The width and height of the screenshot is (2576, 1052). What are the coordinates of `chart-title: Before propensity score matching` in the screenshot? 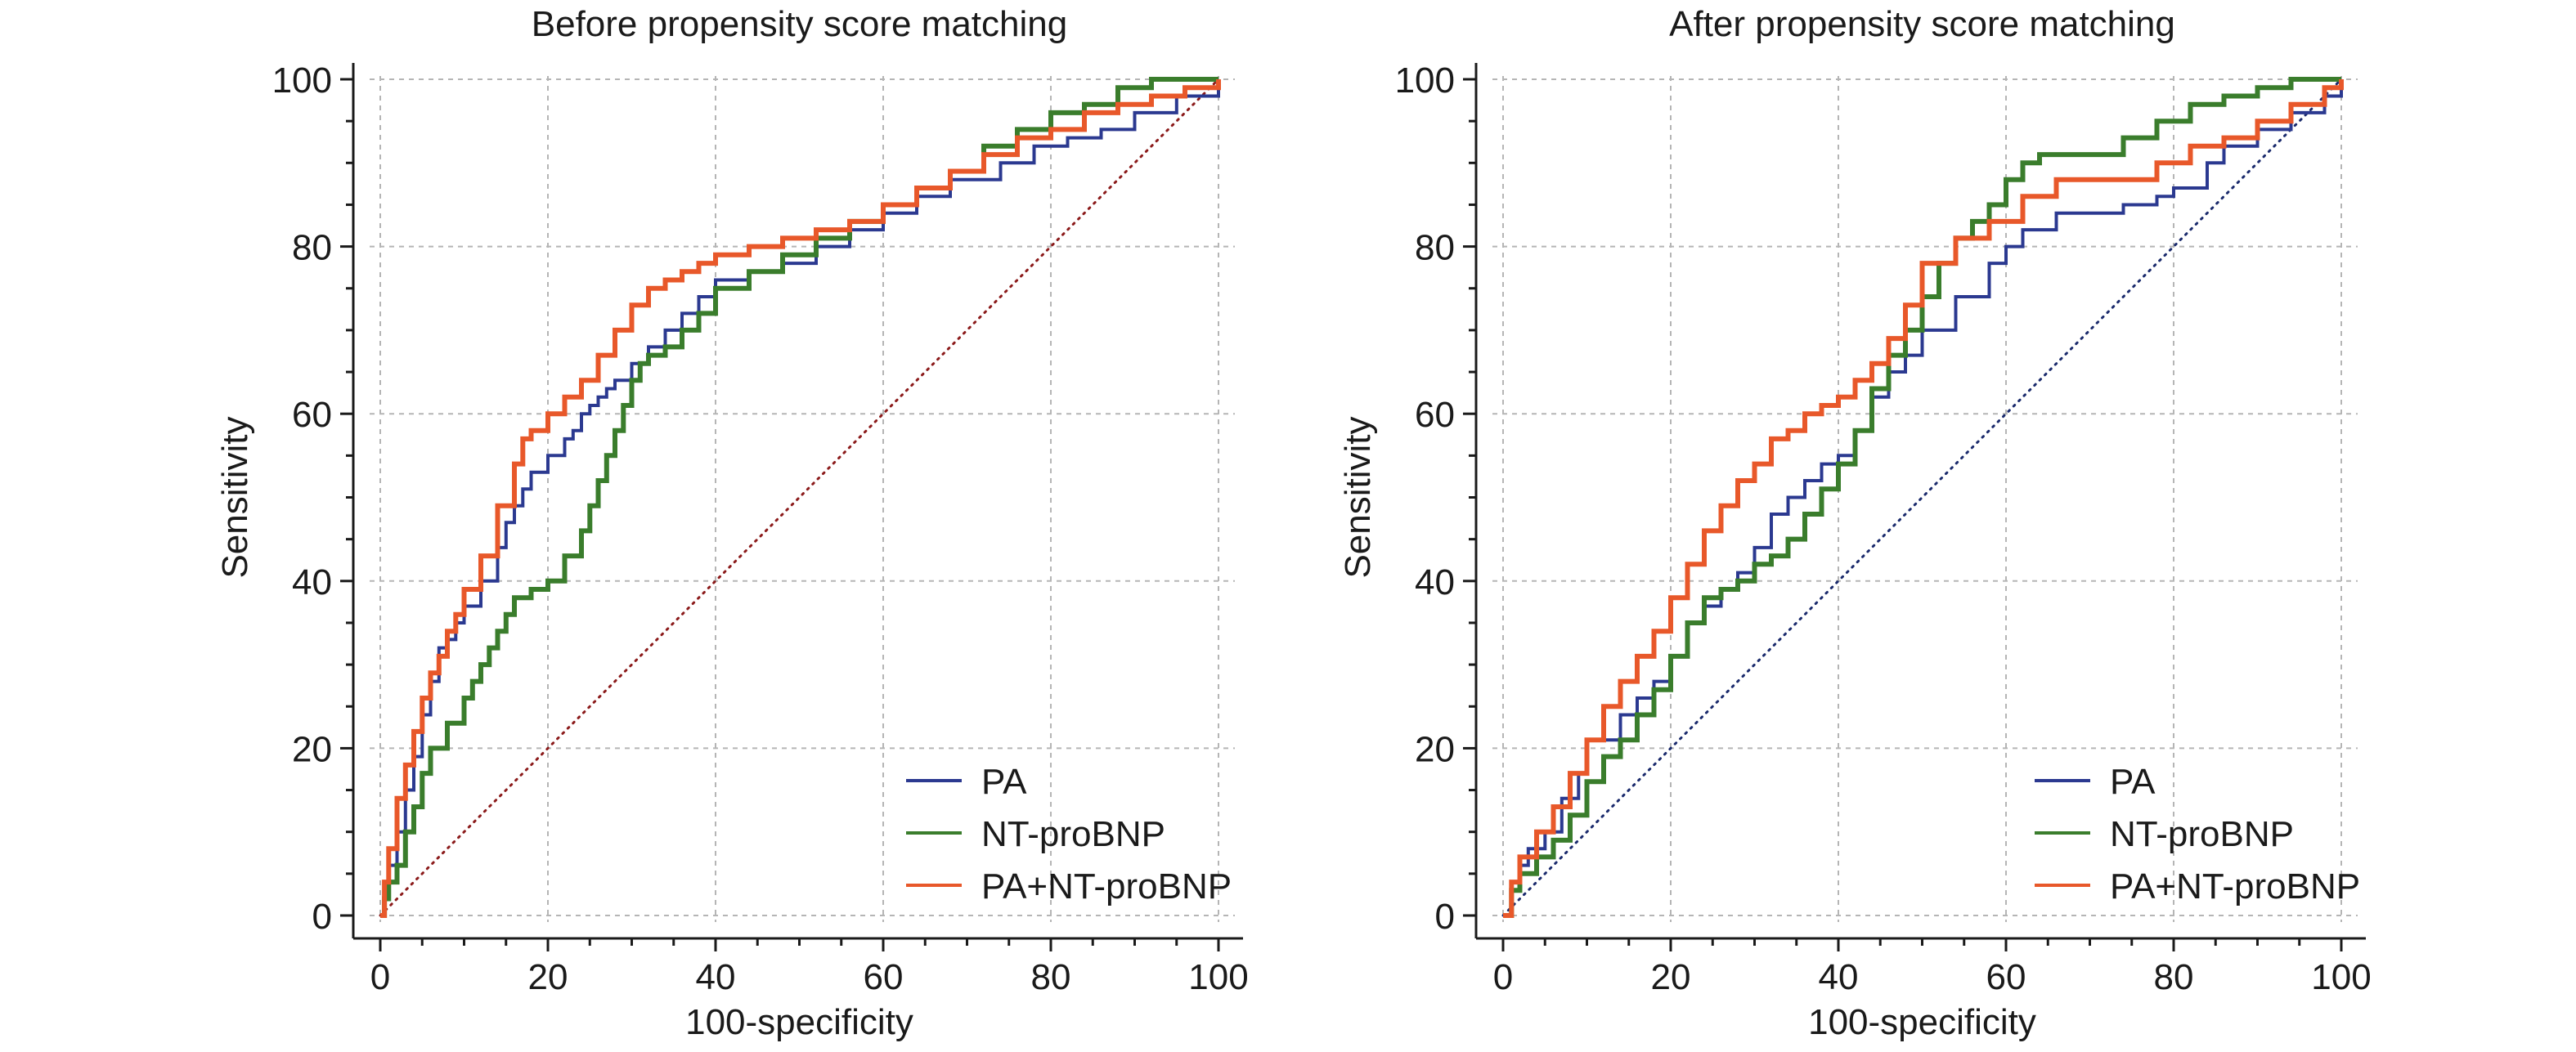 It's located at (799, 24).